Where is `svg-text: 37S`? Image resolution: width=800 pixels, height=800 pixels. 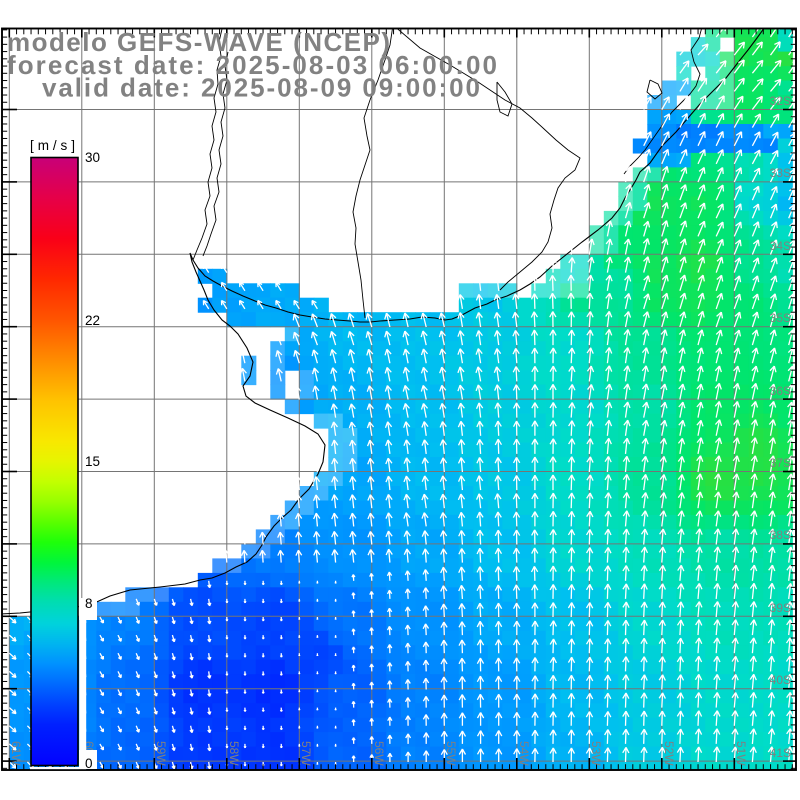
svg-text: 37S is located at coordinates (780, 463).